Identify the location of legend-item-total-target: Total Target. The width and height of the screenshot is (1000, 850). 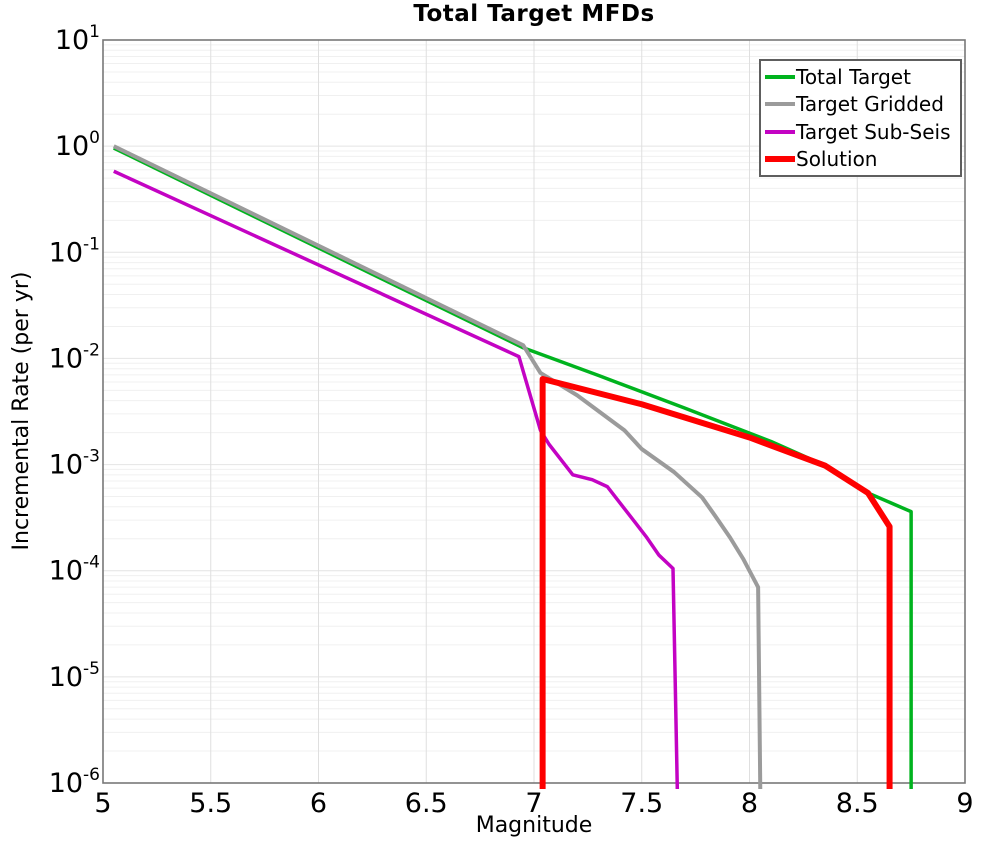
(859, 77).